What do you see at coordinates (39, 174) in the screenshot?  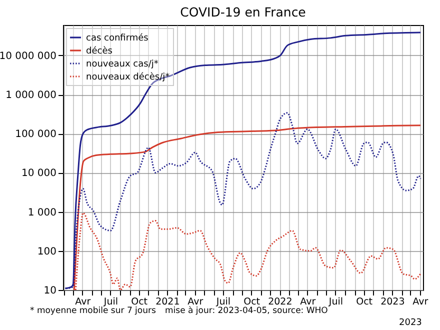 I see `y-tick-label: 10 000` at bounding box center [39, 174].